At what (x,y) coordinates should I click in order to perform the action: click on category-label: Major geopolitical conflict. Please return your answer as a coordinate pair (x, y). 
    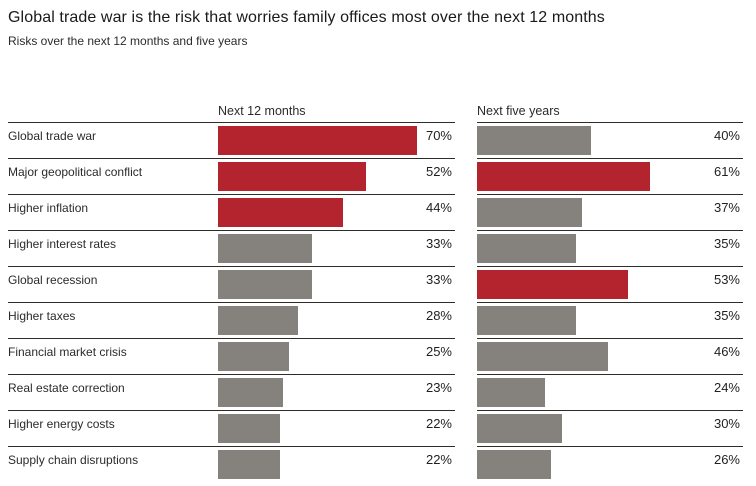
    Looking at the image, I should click on (75, 172).